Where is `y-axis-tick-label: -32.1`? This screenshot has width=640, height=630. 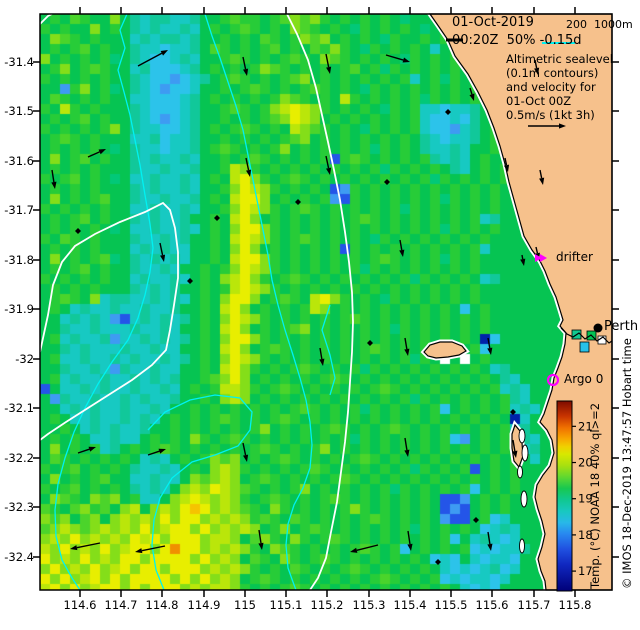 y-axis-tick-label: -32.1 is located at coordinates (19, 408).